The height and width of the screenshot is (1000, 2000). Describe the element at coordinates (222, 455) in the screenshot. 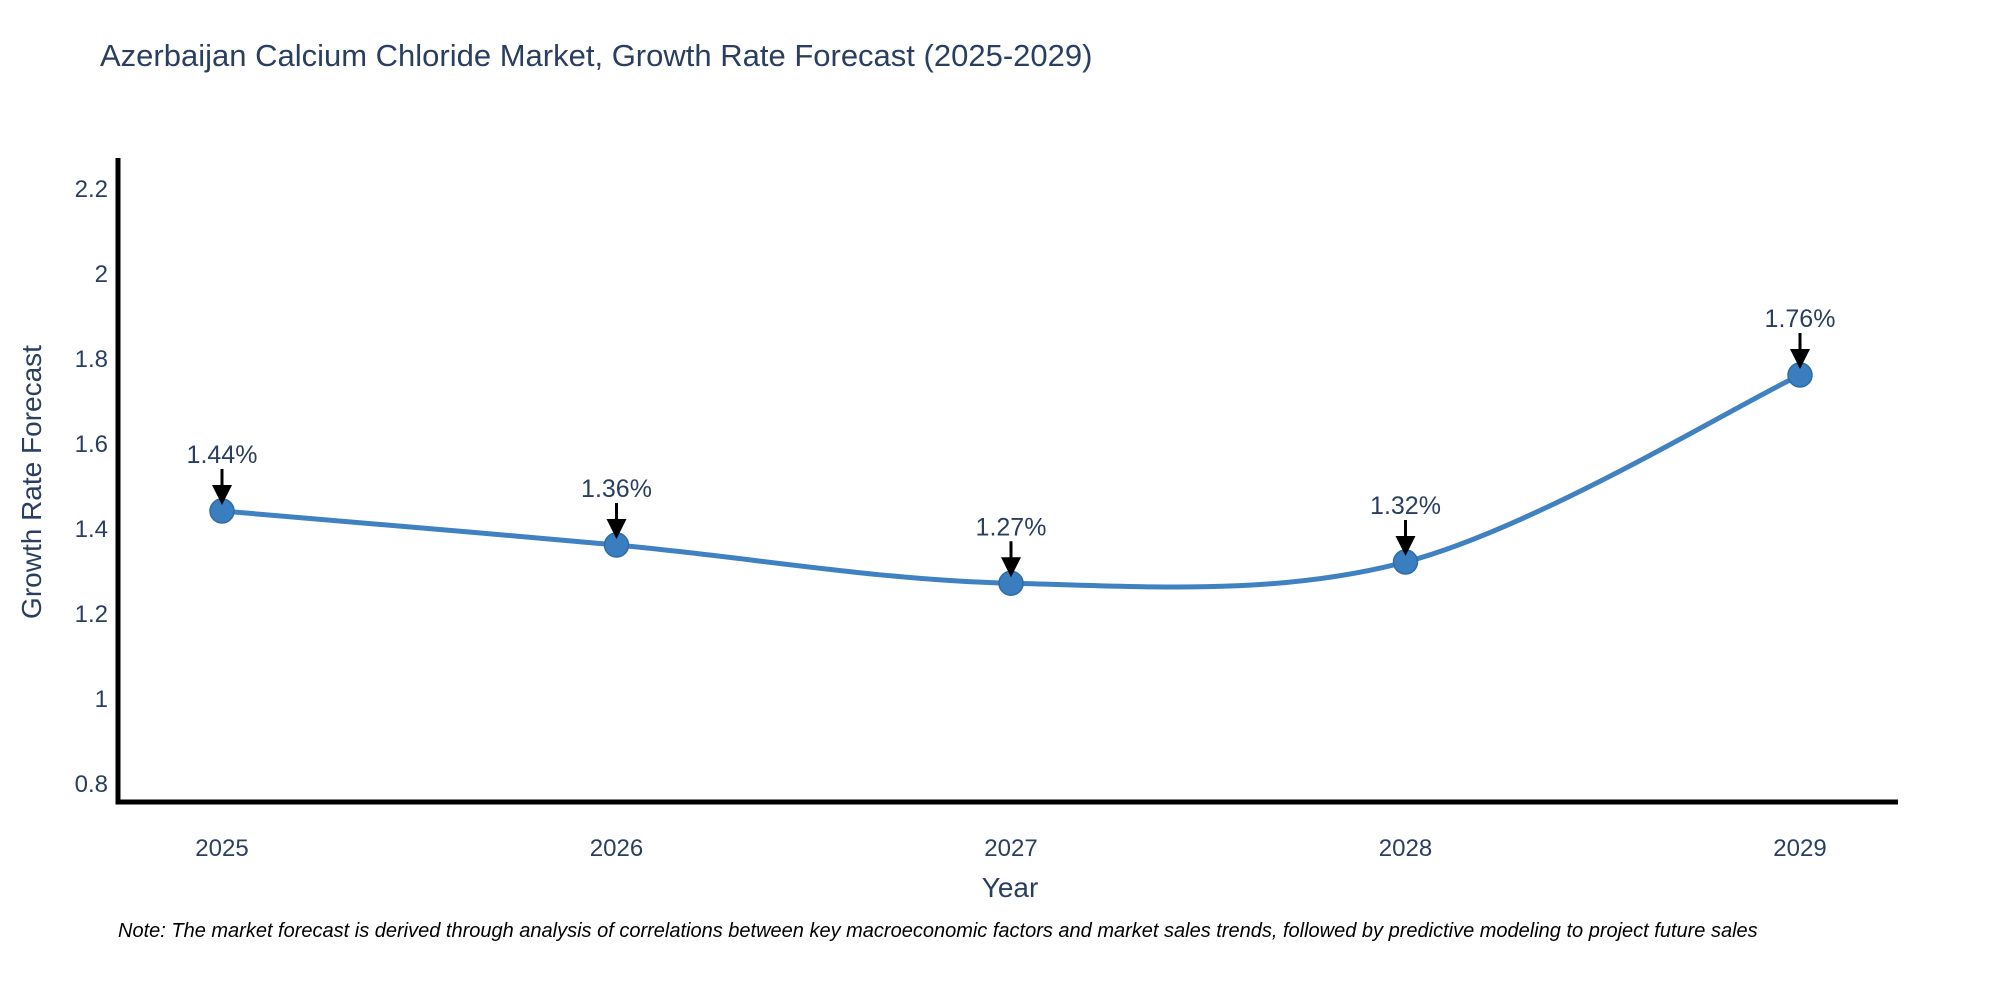

I see `point-annotation-label: 1.44%` at that location.